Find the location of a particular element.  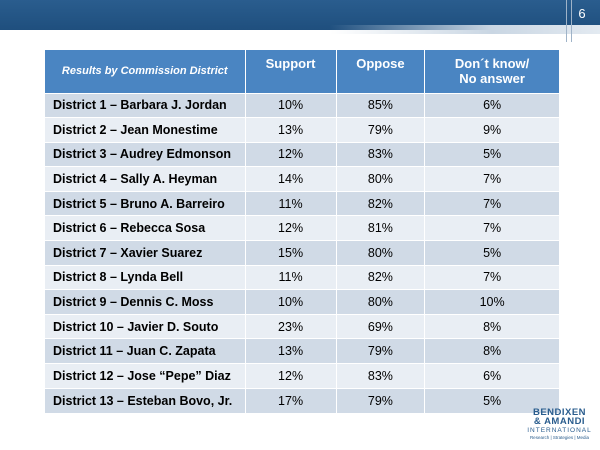

table-row: District 9 – Dennis C. Moss 10% 80% 10% is located at coordinates (302, 302).